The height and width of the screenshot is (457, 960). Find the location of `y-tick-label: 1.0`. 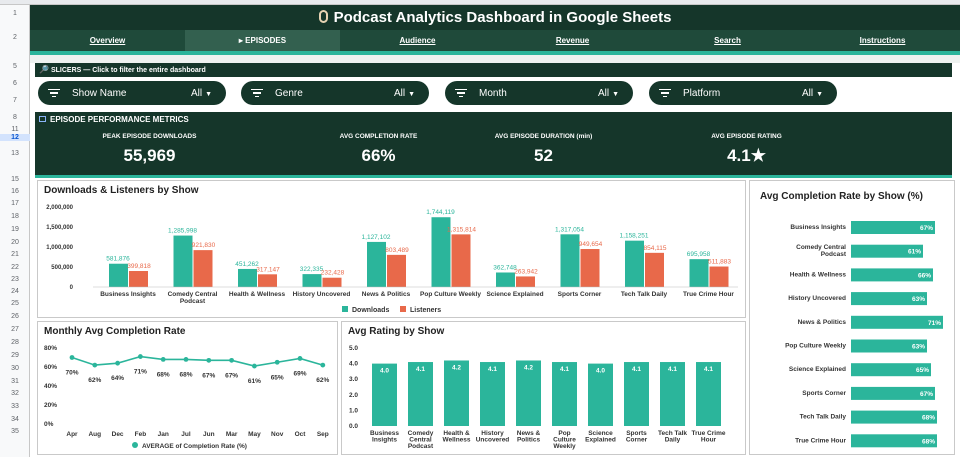

y-tick-label: 1.0 is located at coordinates (353, 410).